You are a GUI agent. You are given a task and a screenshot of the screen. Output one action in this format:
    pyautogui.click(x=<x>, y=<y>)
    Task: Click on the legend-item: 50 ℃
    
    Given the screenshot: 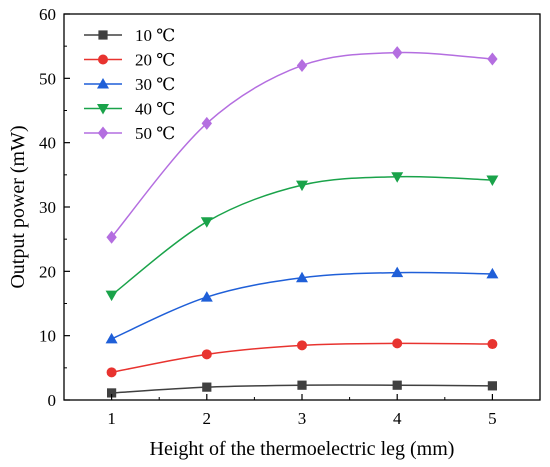 What is the action you would take?
    pyautogui.click(x=129, y=133)
    